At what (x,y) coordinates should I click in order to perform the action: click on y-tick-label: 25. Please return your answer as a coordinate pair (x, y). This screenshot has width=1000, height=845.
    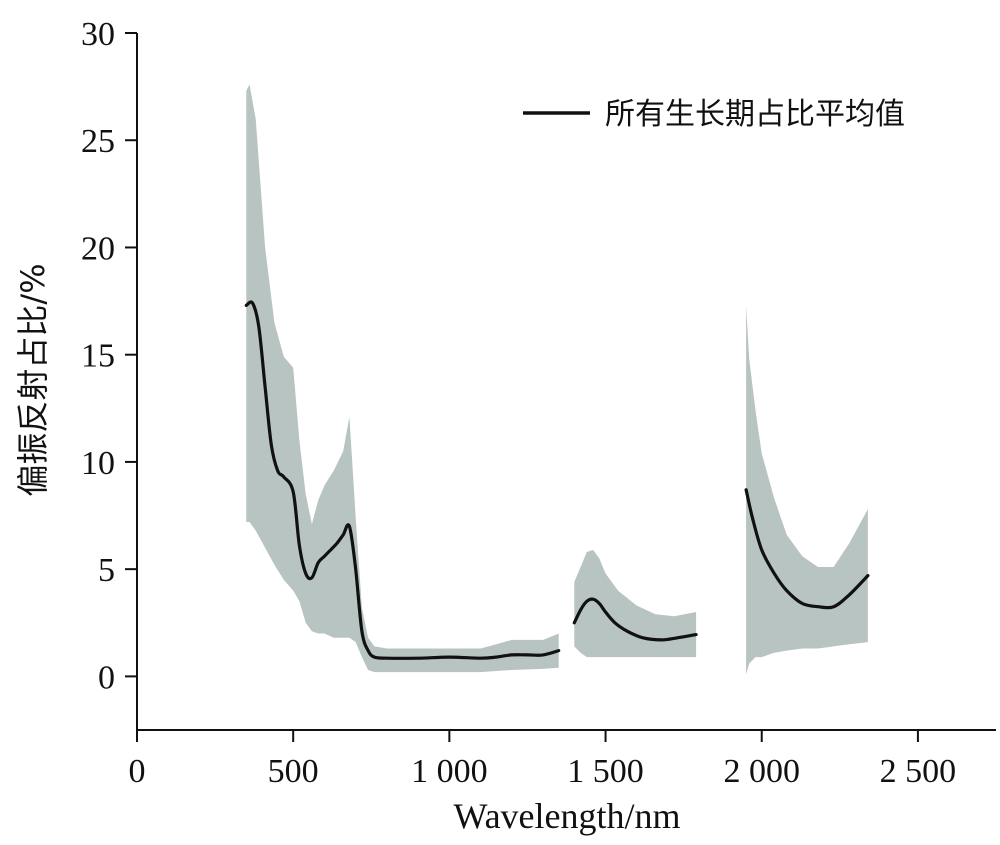
    Looking at the image, I should click on (98, 141).